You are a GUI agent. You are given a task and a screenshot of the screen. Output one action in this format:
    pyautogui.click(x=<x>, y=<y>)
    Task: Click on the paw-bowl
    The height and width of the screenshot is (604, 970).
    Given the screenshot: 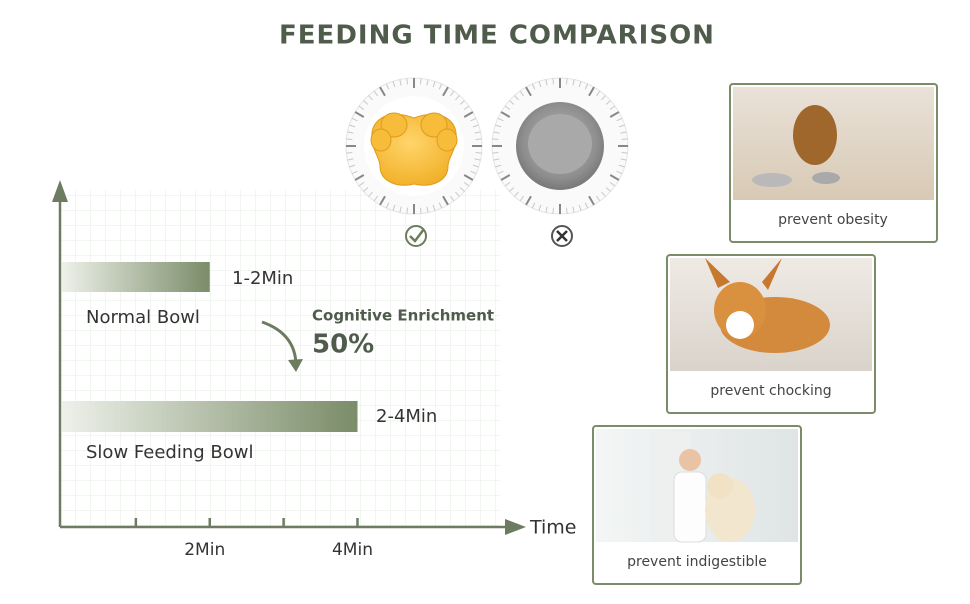 What is the action you would take?
    pyautogui.click(x=414, y=146)
    